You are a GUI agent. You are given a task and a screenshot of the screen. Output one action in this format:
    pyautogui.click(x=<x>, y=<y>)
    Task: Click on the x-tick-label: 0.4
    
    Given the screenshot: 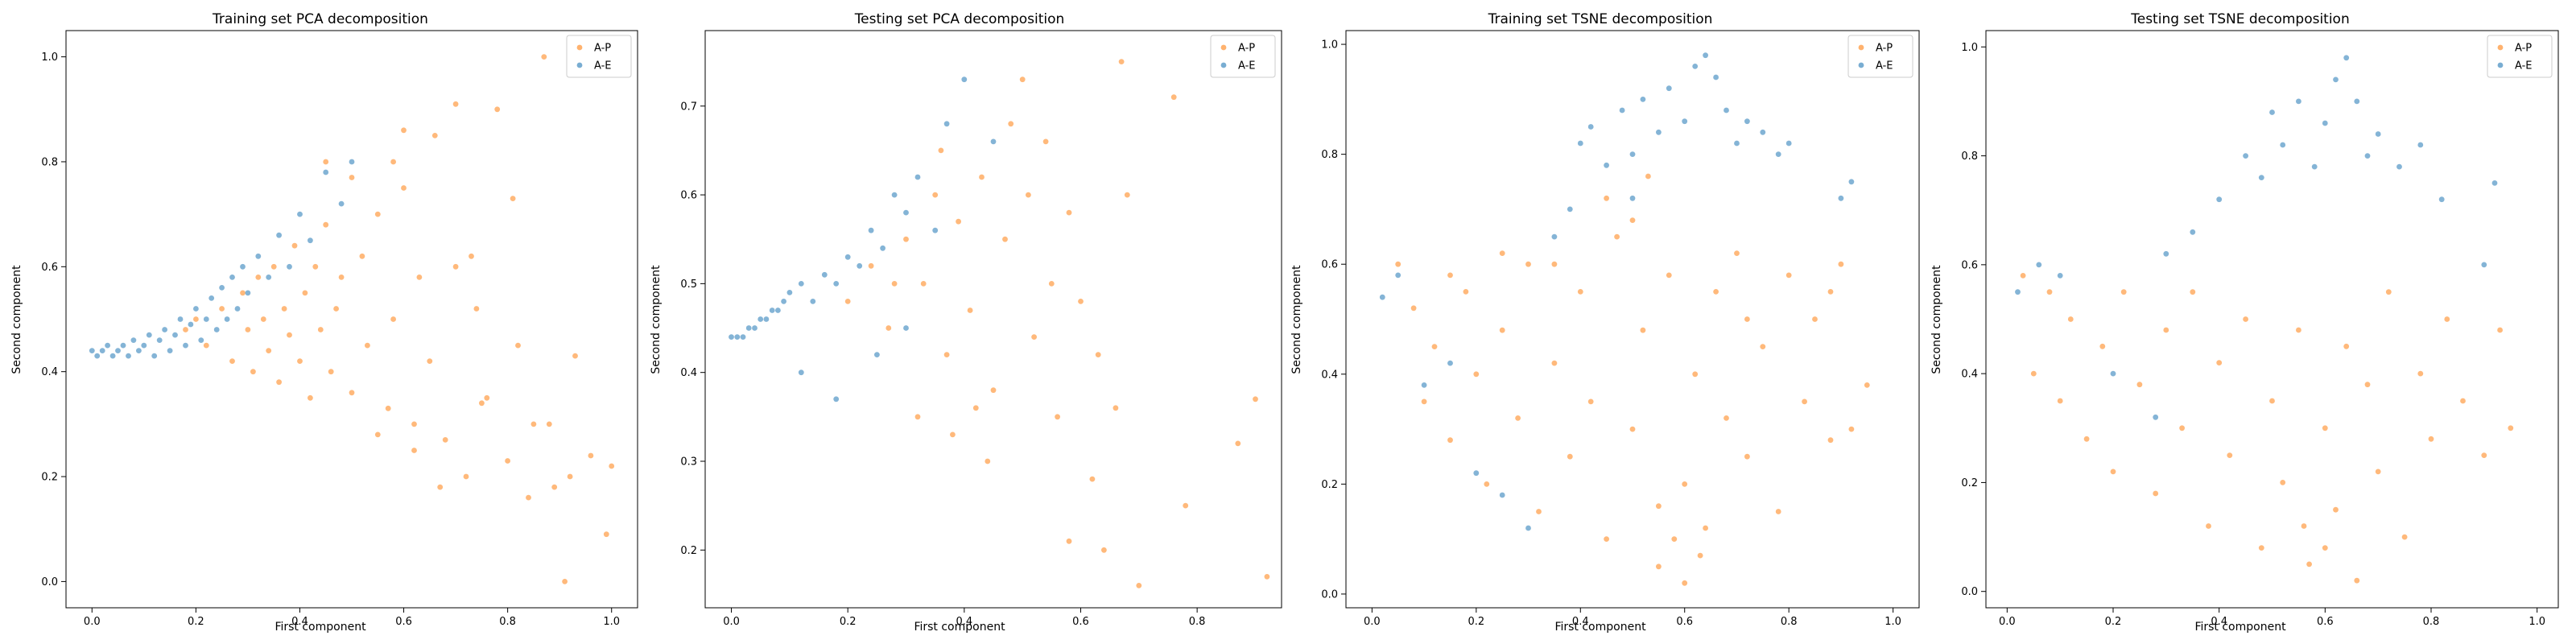 What is the action you would take?
    pyautogui.click(x=1580, y=622)
    